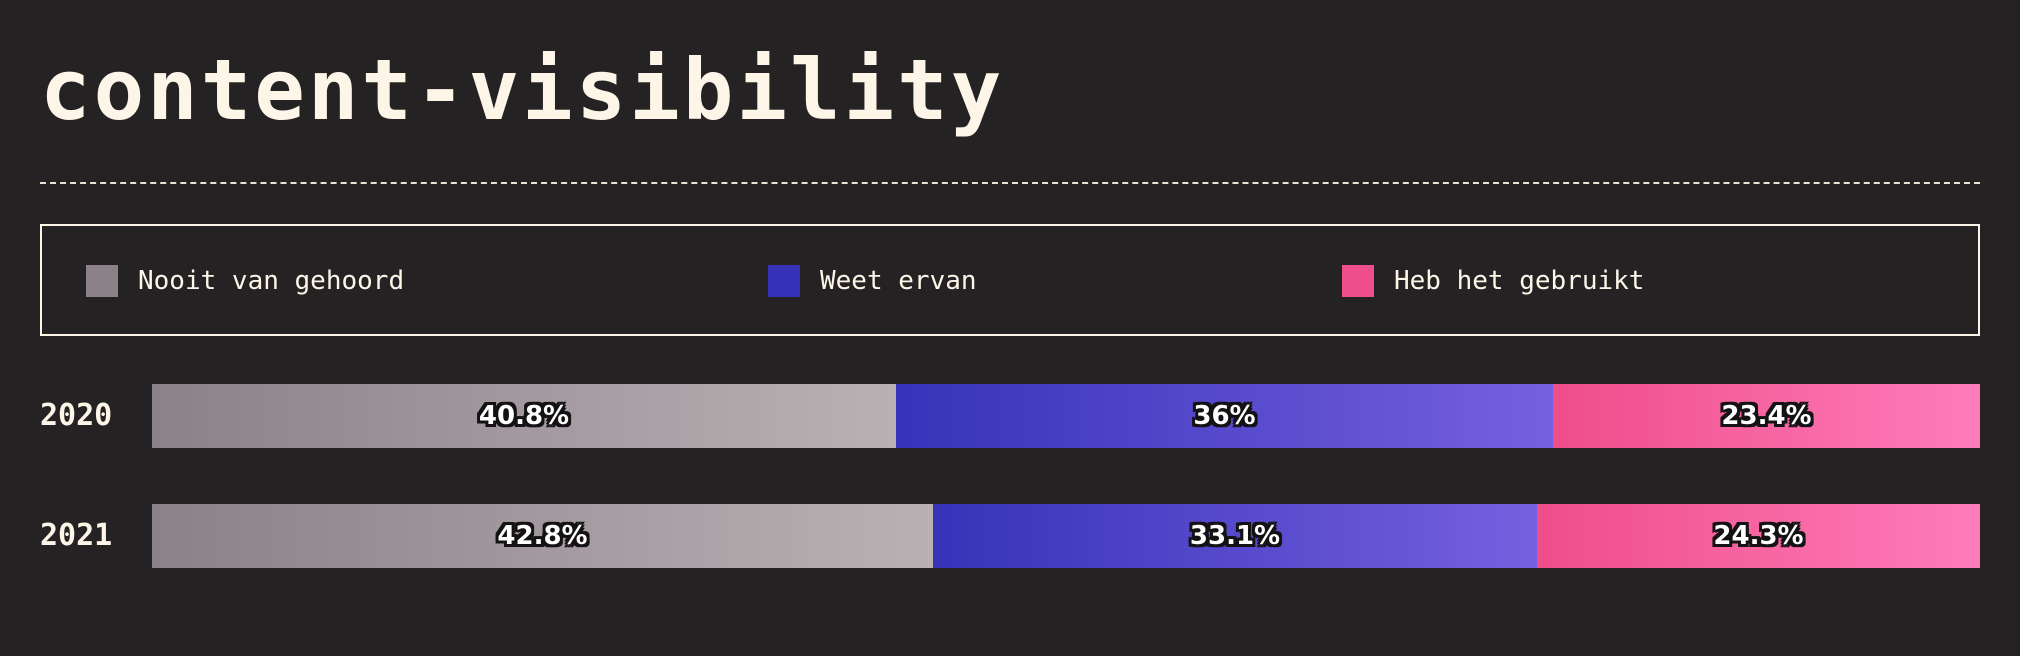 Image resolution: width=2020 pixels, height=656 pixels. I want to click on stacked-bar: 42.8% 33.1% 24.3%, so click(1066, 536).